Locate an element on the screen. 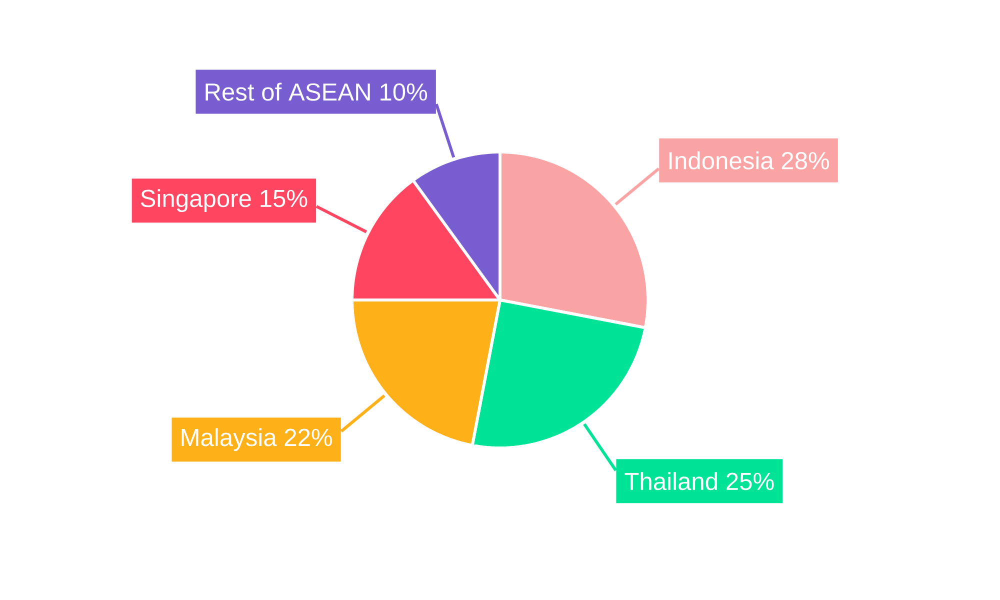 Image resolution: width=1000 pixels, height=600 pixels. slice-label: Thailand is located at coordinates (670, 481).